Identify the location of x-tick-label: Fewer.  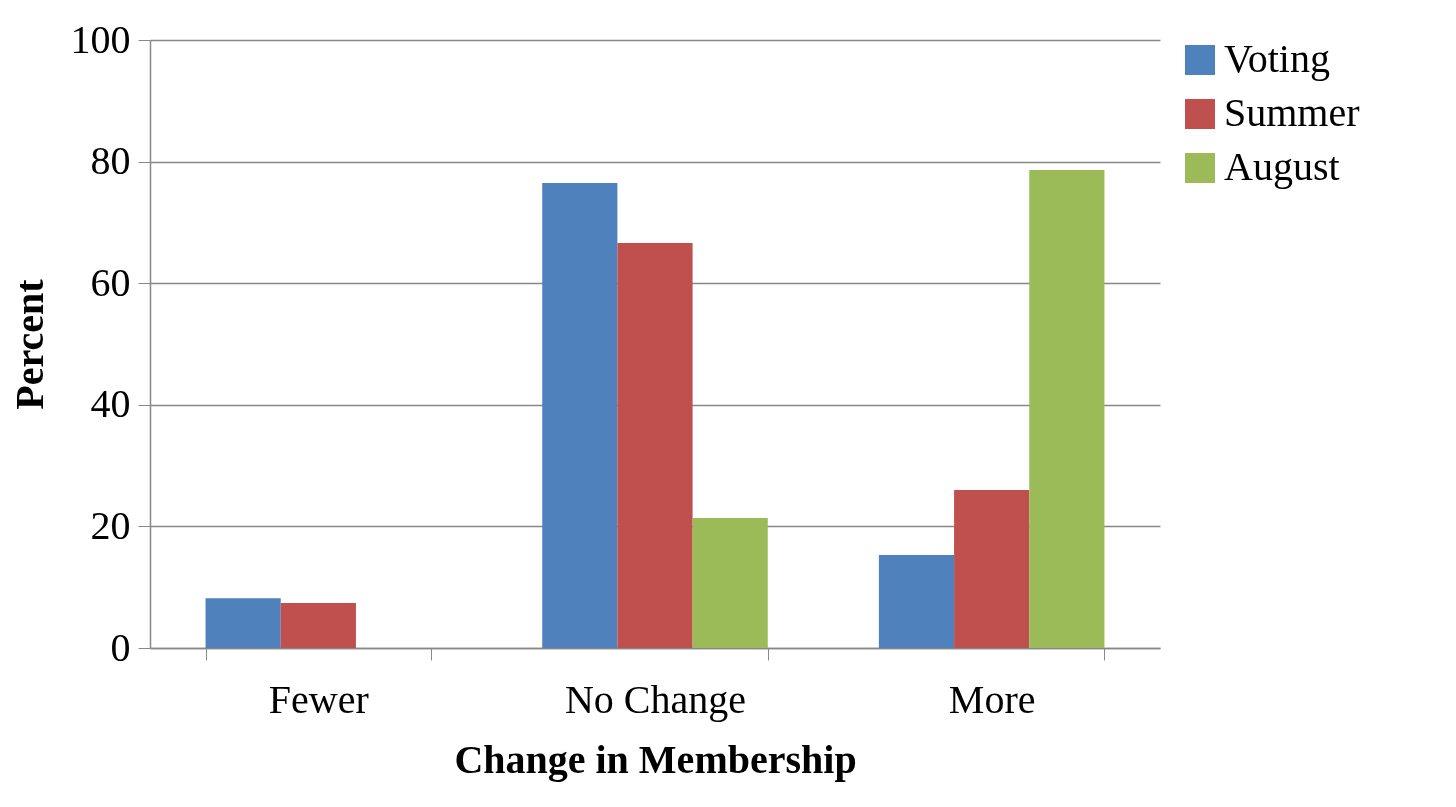
(318, 699).